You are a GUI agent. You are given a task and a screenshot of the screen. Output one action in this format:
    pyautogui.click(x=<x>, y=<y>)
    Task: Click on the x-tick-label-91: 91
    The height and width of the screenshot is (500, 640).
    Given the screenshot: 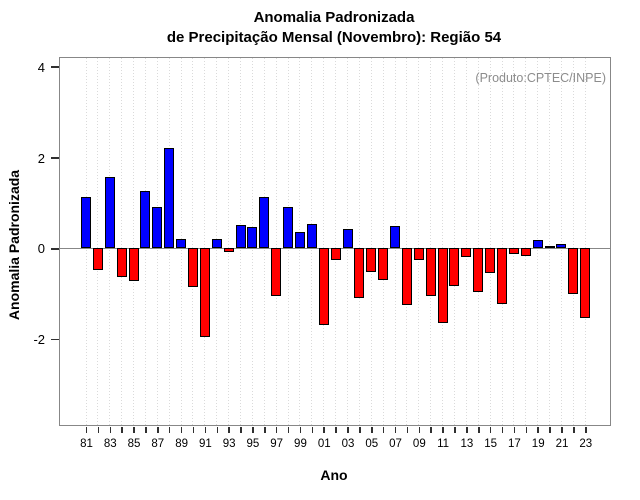 What is the action you would take?
    pyautogui.click(x=205, y=444)
    